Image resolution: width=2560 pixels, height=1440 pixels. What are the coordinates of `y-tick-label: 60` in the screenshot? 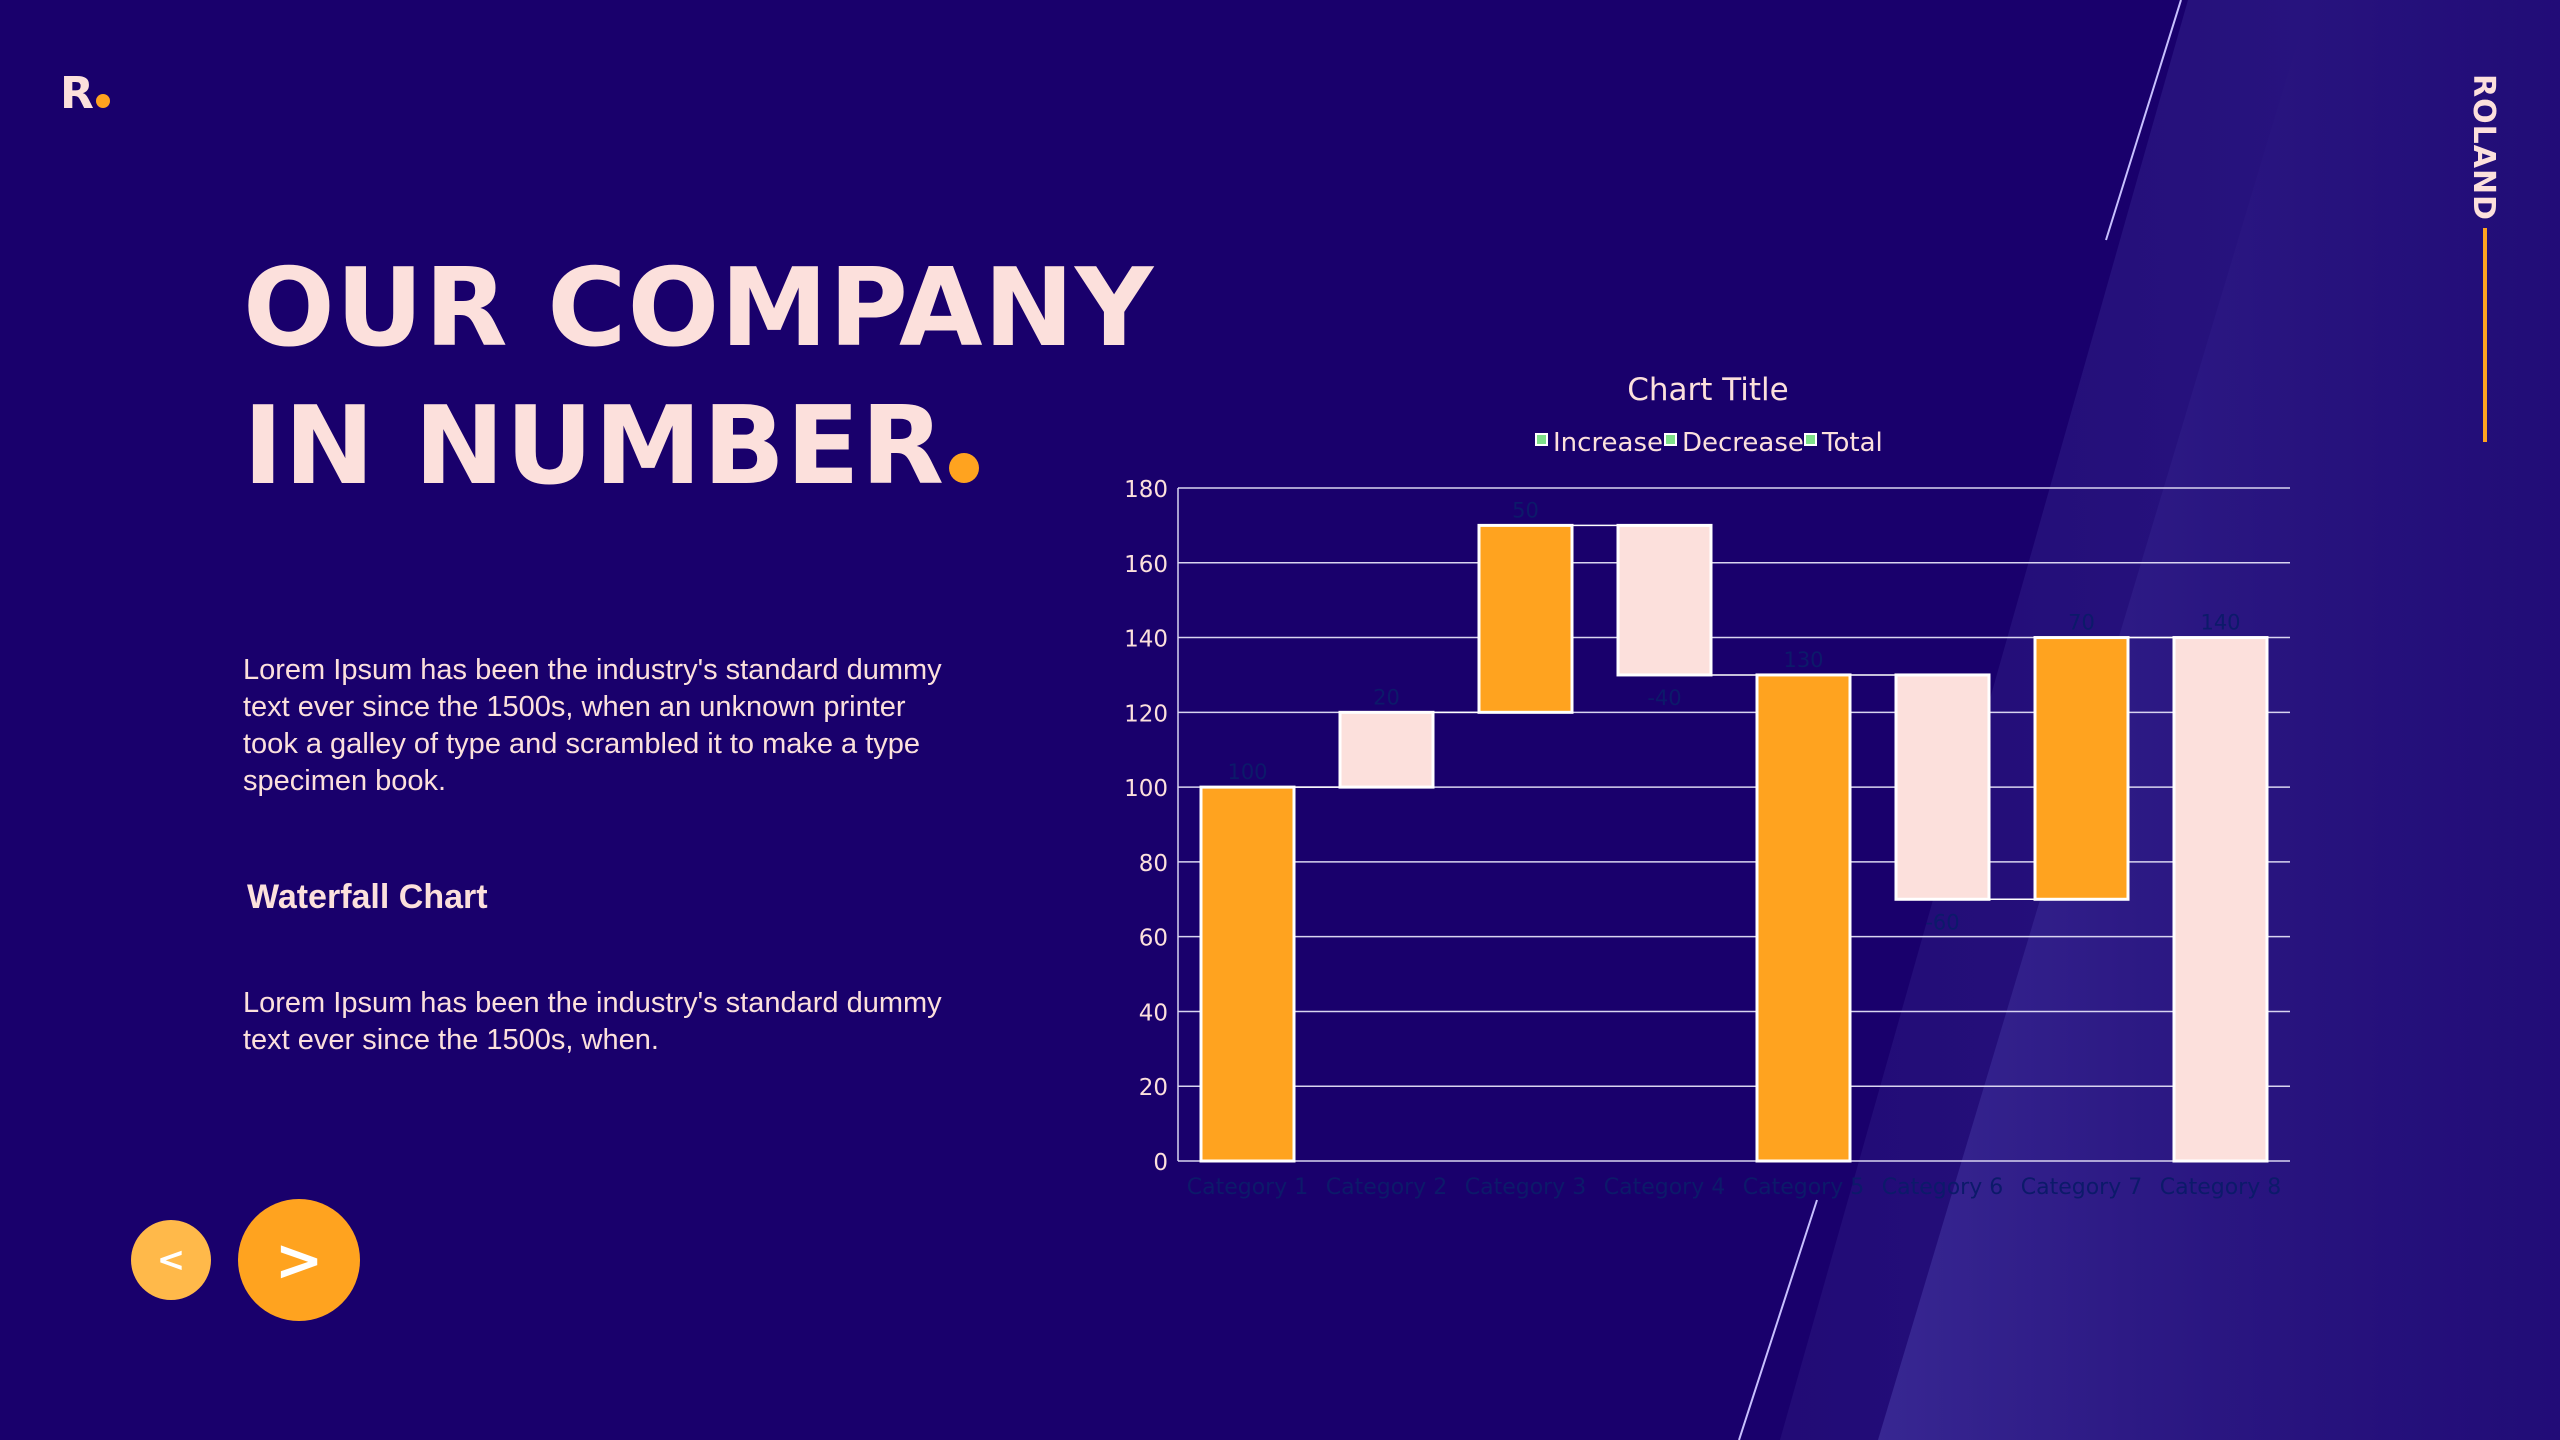 It's located at (1153, 939).